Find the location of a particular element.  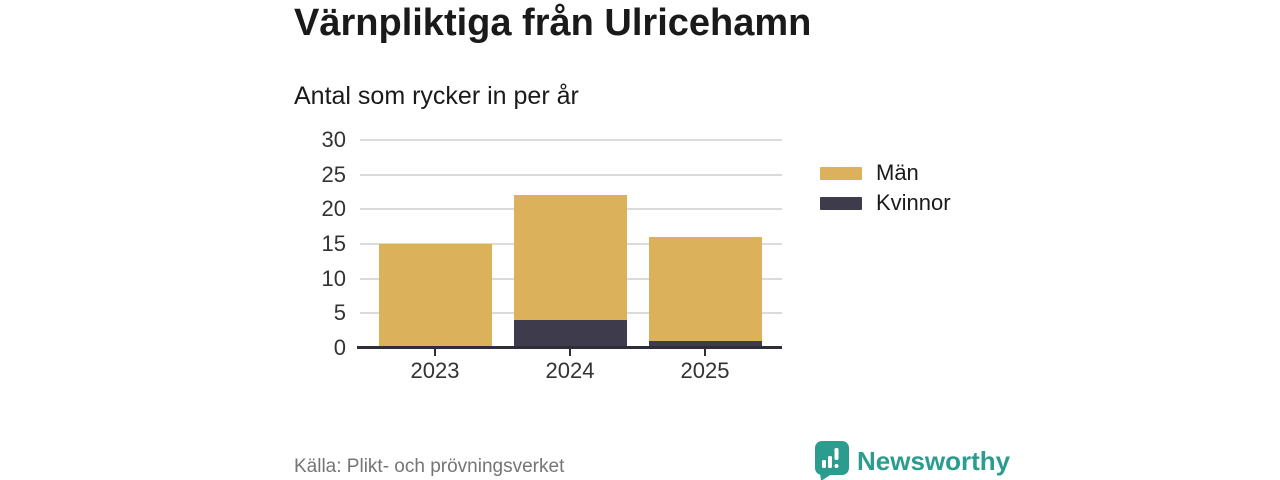

x-axis-tick-label: 2023 is located at coordinates (435, 370).